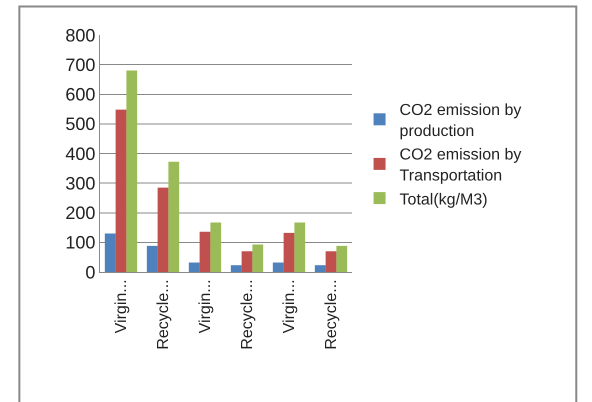 This screenshot has width=592, height=402. Describe the element at coordinates (80, 35) in the screenshot. I see `y-tick-label: 800` at that location.